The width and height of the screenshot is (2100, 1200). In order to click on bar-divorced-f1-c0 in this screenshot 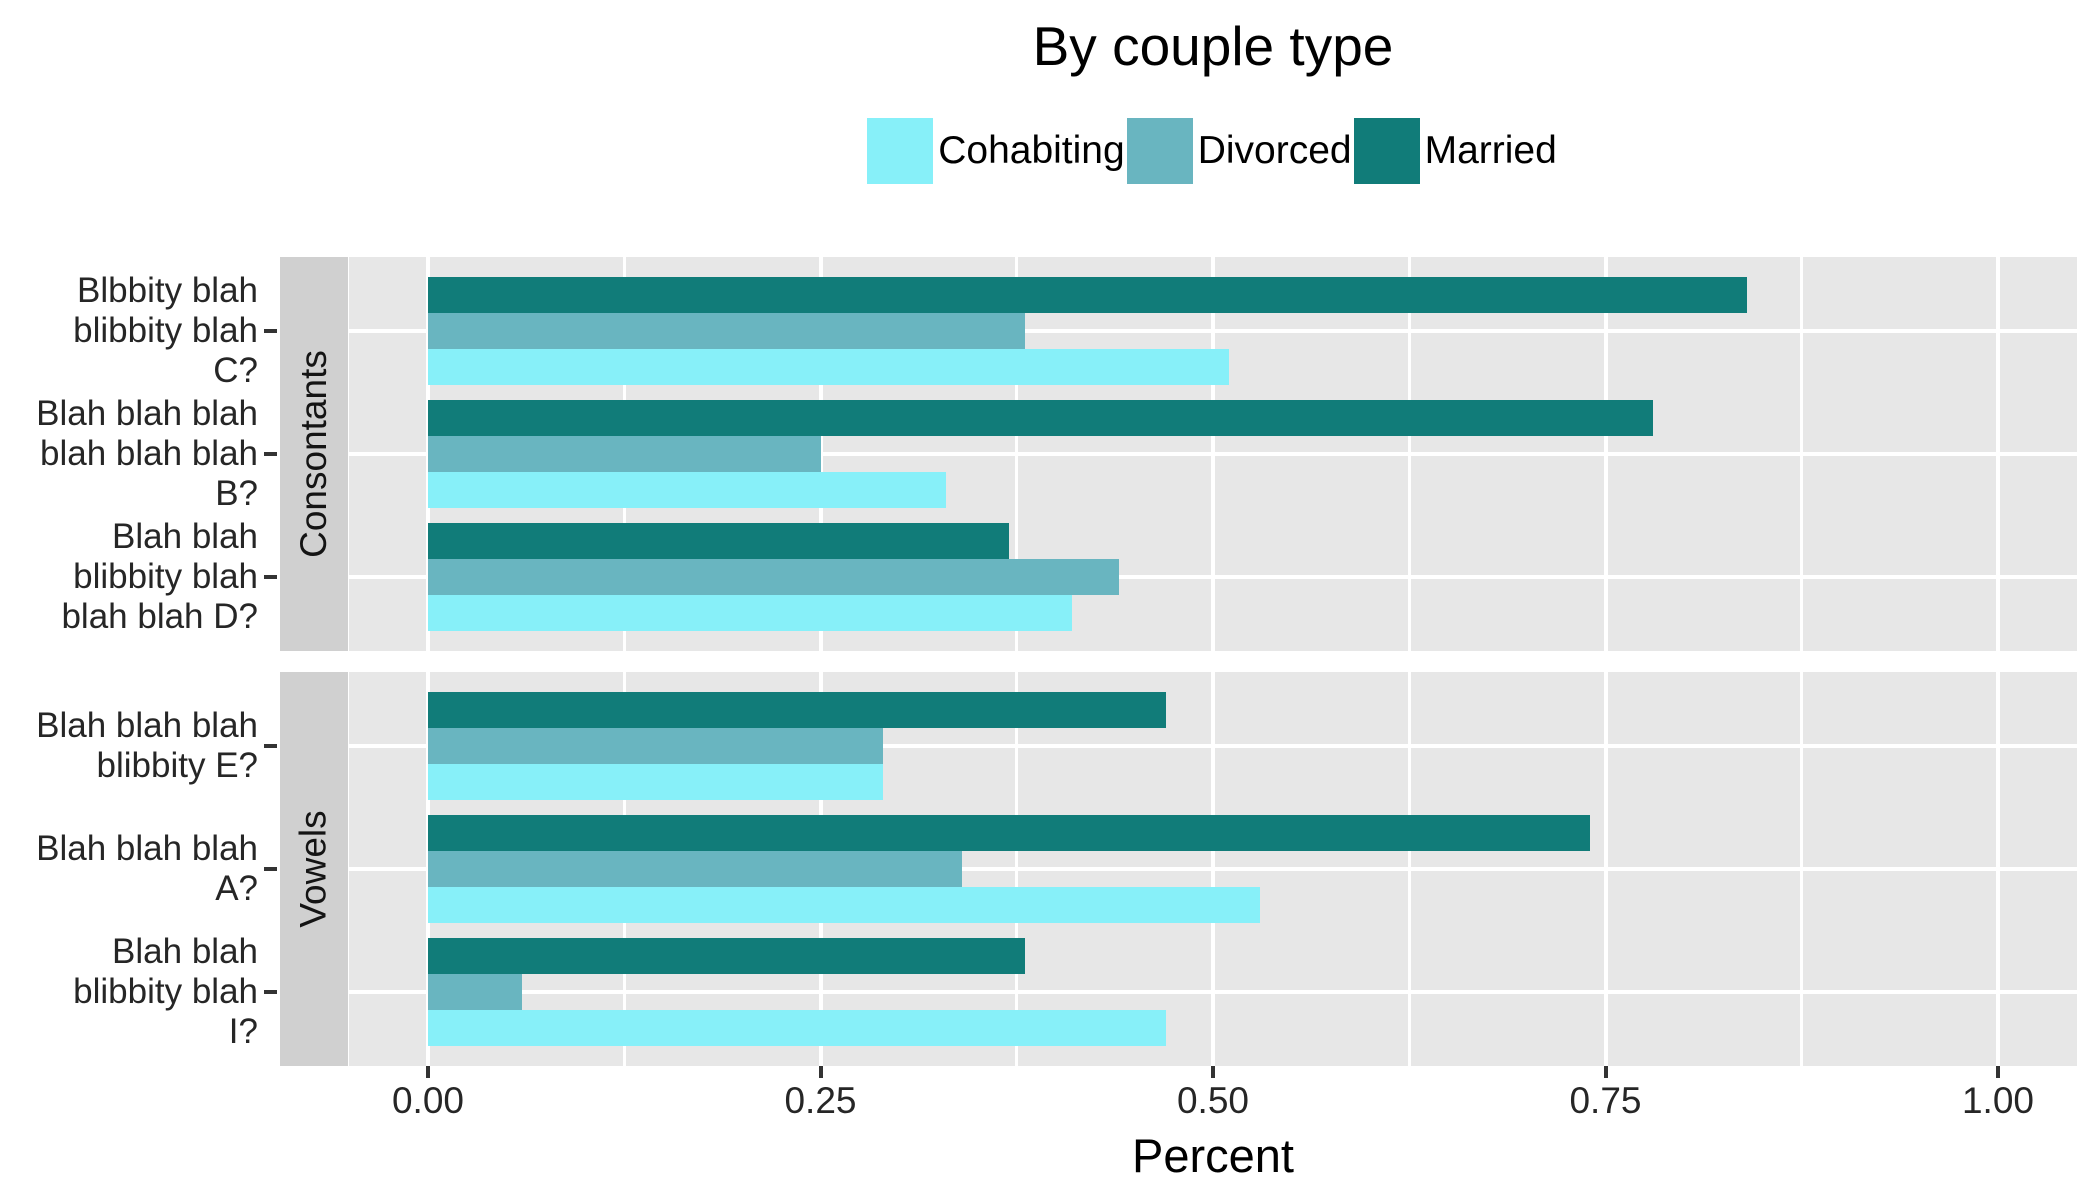, I will do `click(656, 746)`.